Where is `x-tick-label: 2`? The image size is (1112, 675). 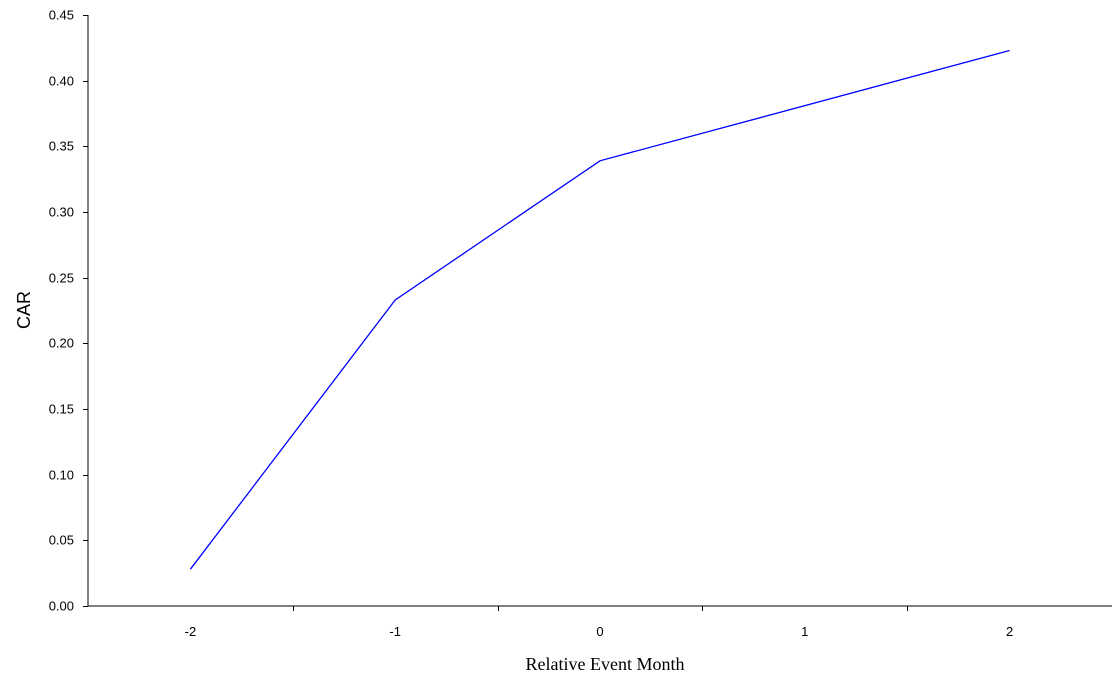 x-tick-label: 2 is located at coordinates (1009, 631).